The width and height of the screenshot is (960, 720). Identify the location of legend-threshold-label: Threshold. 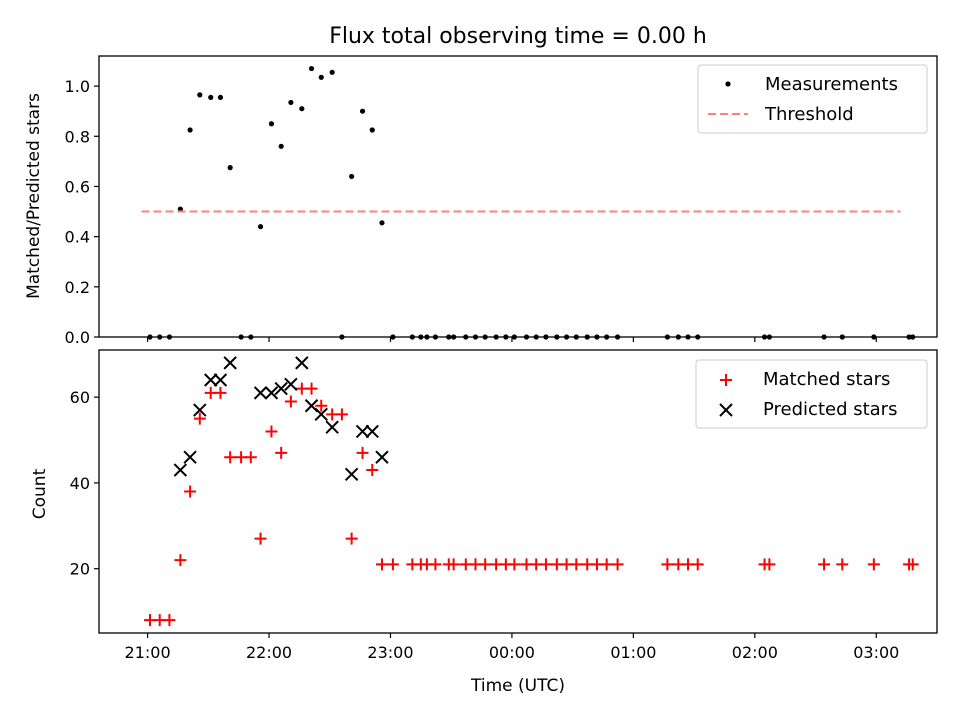
(809, 114).